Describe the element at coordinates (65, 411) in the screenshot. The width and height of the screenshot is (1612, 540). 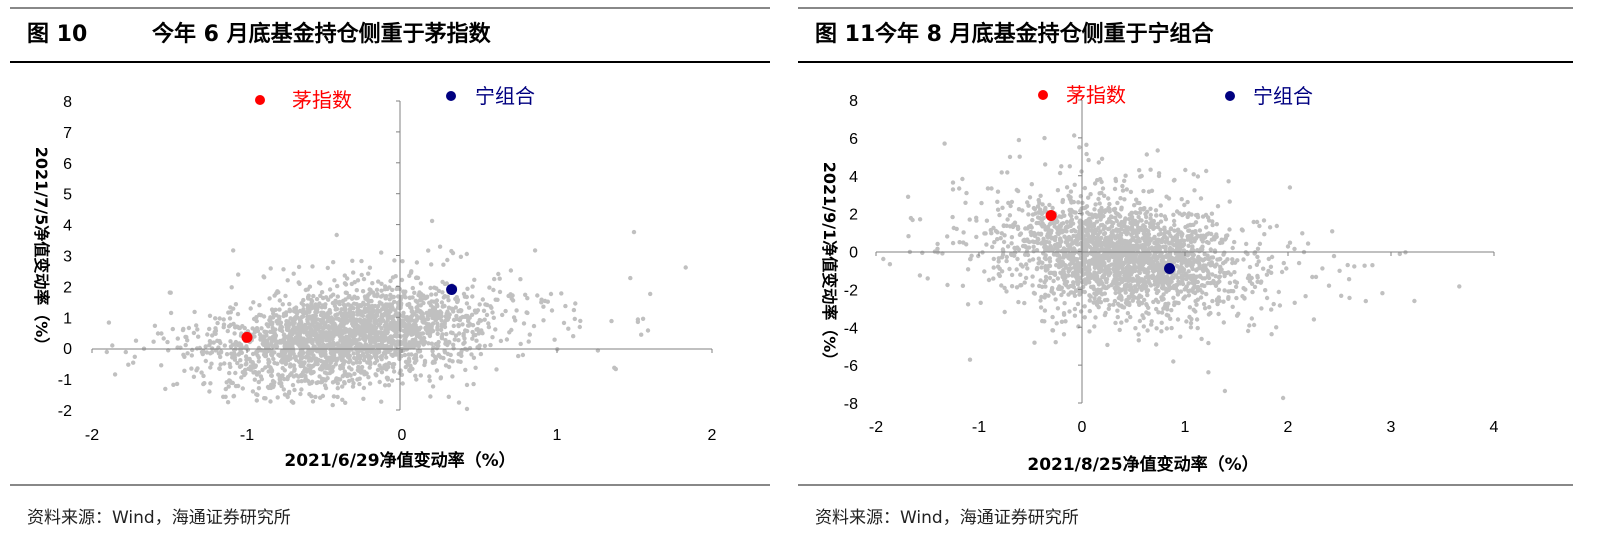
I see `y-tick-label: -2` at that location.